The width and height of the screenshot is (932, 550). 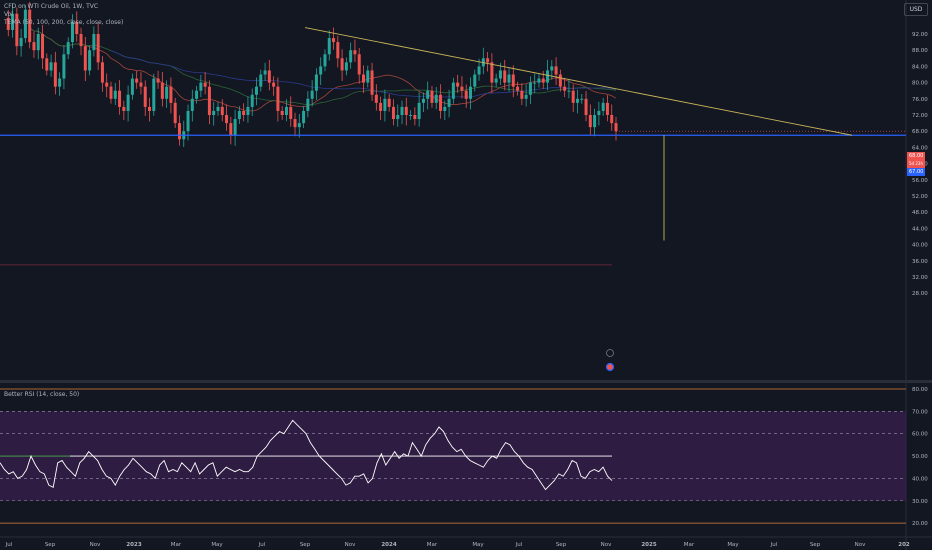 What do you see at coordinates (64, 22) in the screenshot?
I see `indicator-label: TEMA (50, 100, 200, close, close, close)` at bounding box center [64, 22].